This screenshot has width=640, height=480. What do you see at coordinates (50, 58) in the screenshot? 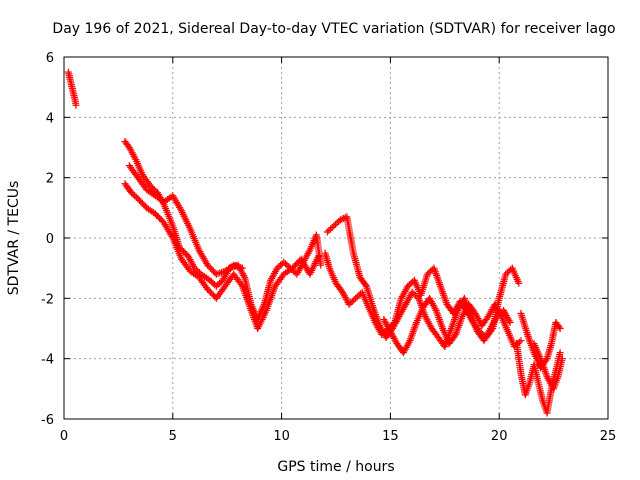
I see `y-tick-label: 6` at bounding box center [50, 58].